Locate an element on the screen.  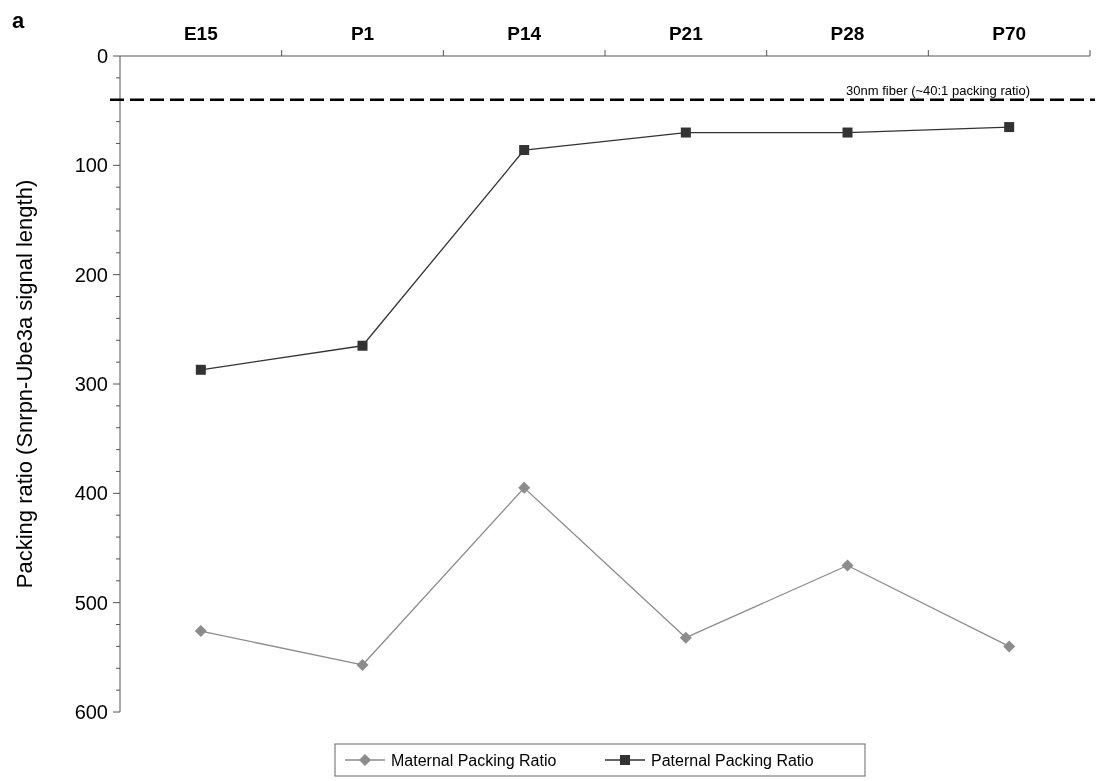
x-tick-label: P14 is located at coordinates (524, 33).